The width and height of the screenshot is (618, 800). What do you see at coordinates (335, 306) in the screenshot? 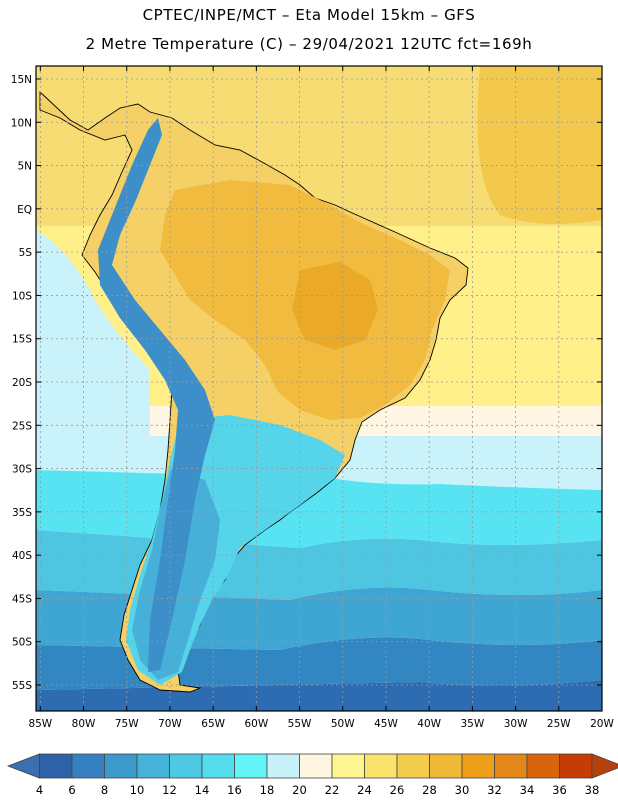
I see `hot-core` at bounding box center [335, 306].